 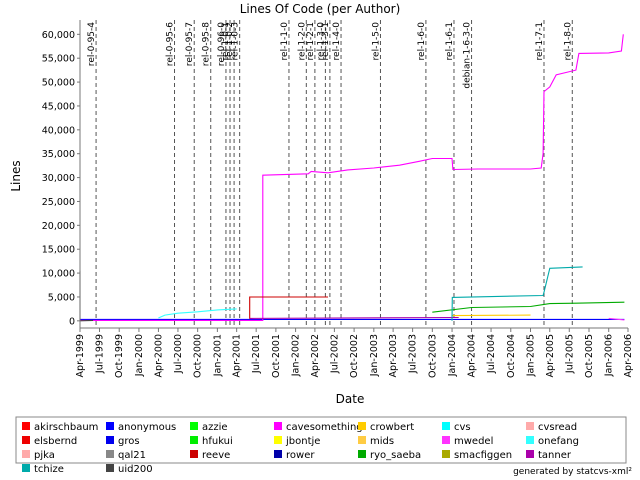 What do you see at coordinates (413, 354) in the screenshot?
I see `x-tick-label: Jul-2003` at bounding box center [413, 354].